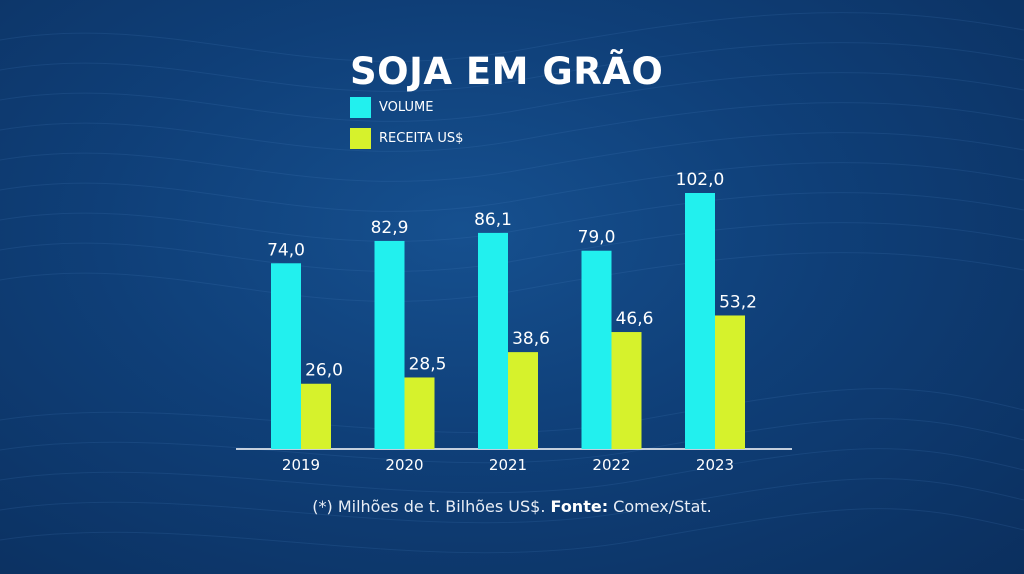 The height and width of the screenshot is (574, 1024). What do you see at coordinates (360, 107) in the screenshot?
I see `legend-swatch-volume` at bounding box center [360, 107].